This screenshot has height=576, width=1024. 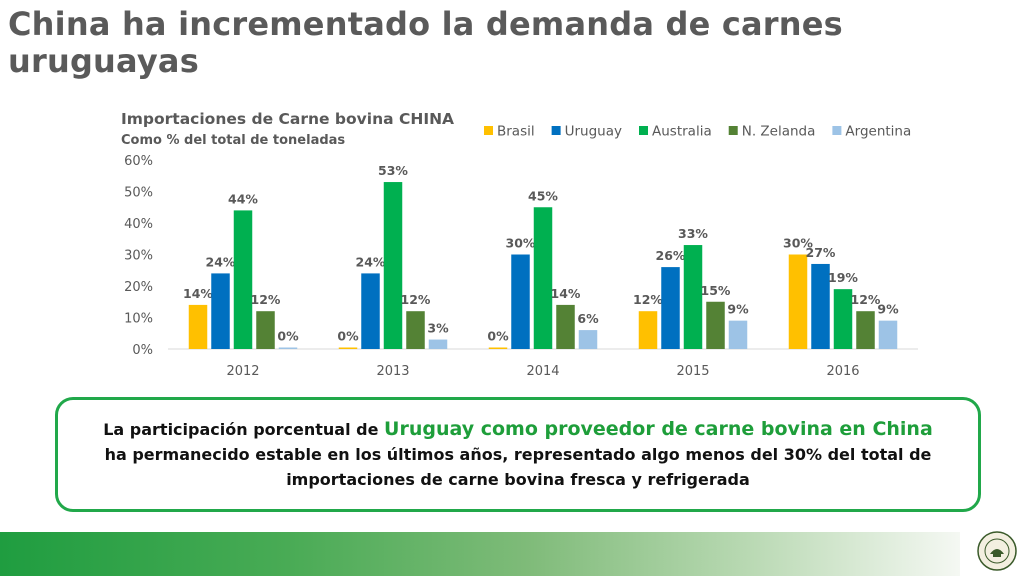 I want to click on x-tick-label: 2016, so click(x=842, y=371).